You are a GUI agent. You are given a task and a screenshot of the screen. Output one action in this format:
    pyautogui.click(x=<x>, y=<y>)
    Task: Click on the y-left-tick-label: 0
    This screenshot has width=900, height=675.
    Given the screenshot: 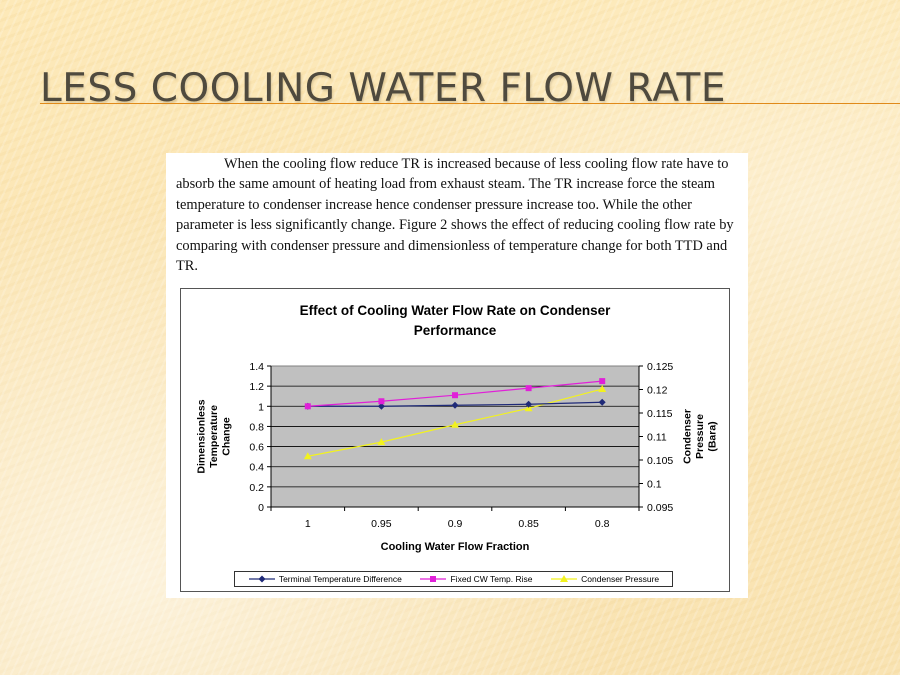 What is the action you would take?
    pyautogui.click(x=261, y=508)
    